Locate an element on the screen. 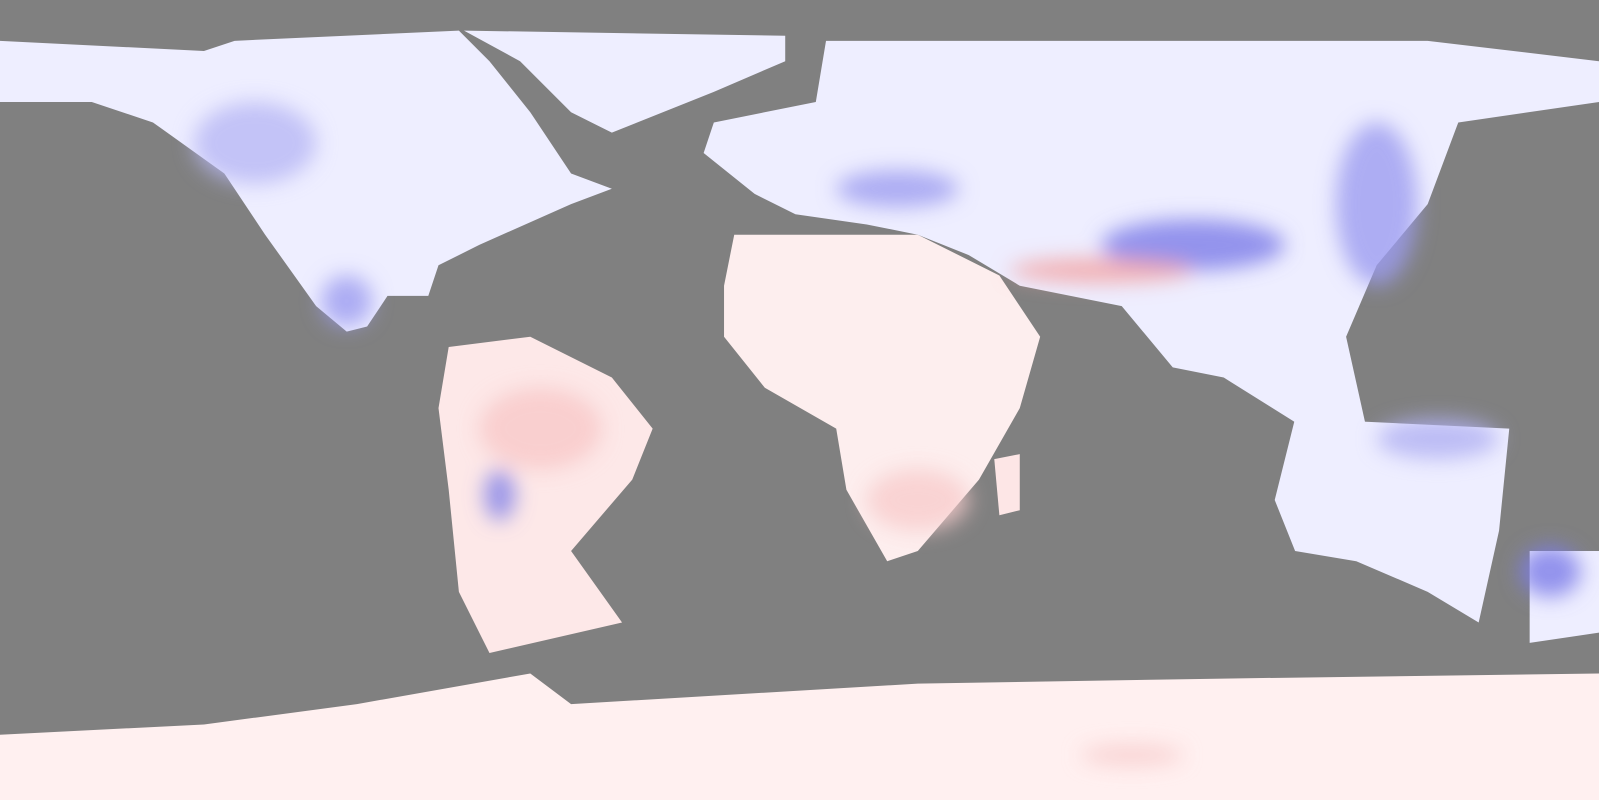 The image size is (1599, 800). greenland is located at coordinates (624, 81).